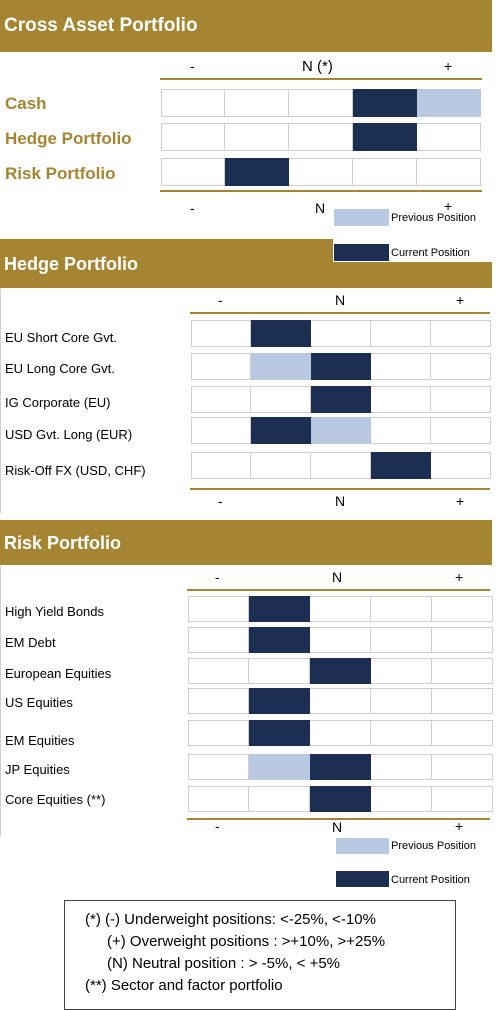  What do you see at coordinates (60, 368) in the screenshot?
I see `row-label-eu-long-core: EU Long Core Gvt.` at bounding box center [60, 368].